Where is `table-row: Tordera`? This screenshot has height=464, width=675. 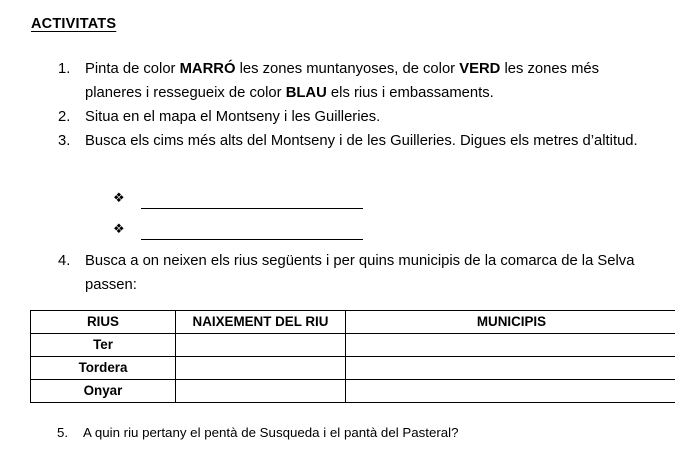 table-row: Tordera is located at coordinates (352, 368).